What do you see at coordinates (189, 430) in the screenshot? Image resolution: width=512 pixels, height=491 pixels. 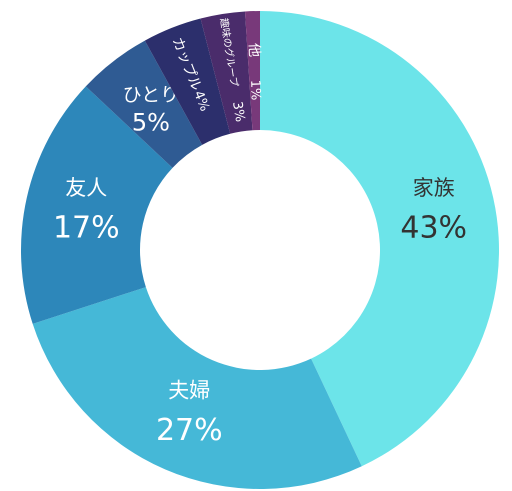 I see `value-label: 27%` at bounding box center [189, 430].